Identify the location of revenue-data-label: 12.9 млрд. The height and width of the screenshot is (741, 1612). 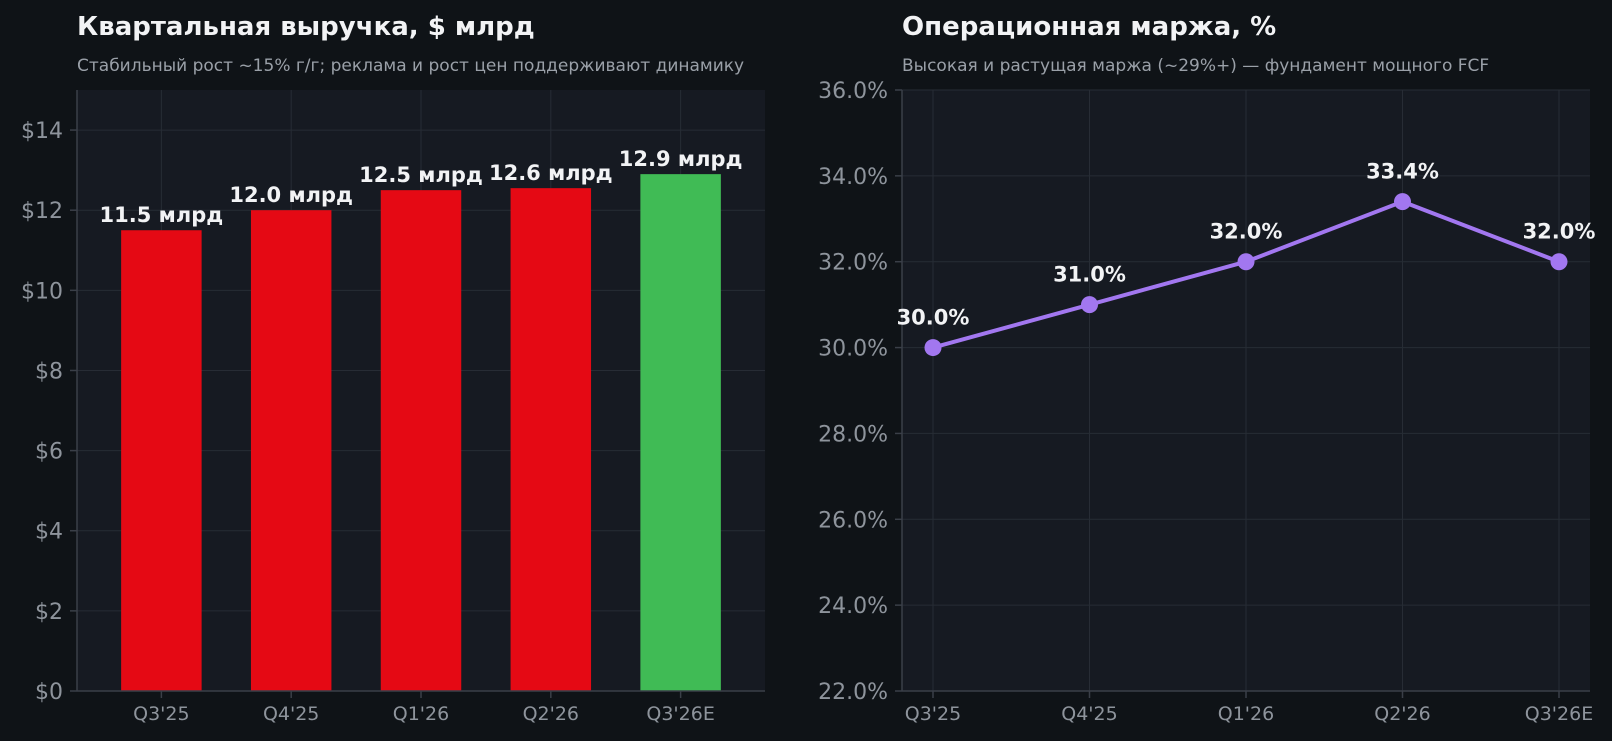
(681, 159).